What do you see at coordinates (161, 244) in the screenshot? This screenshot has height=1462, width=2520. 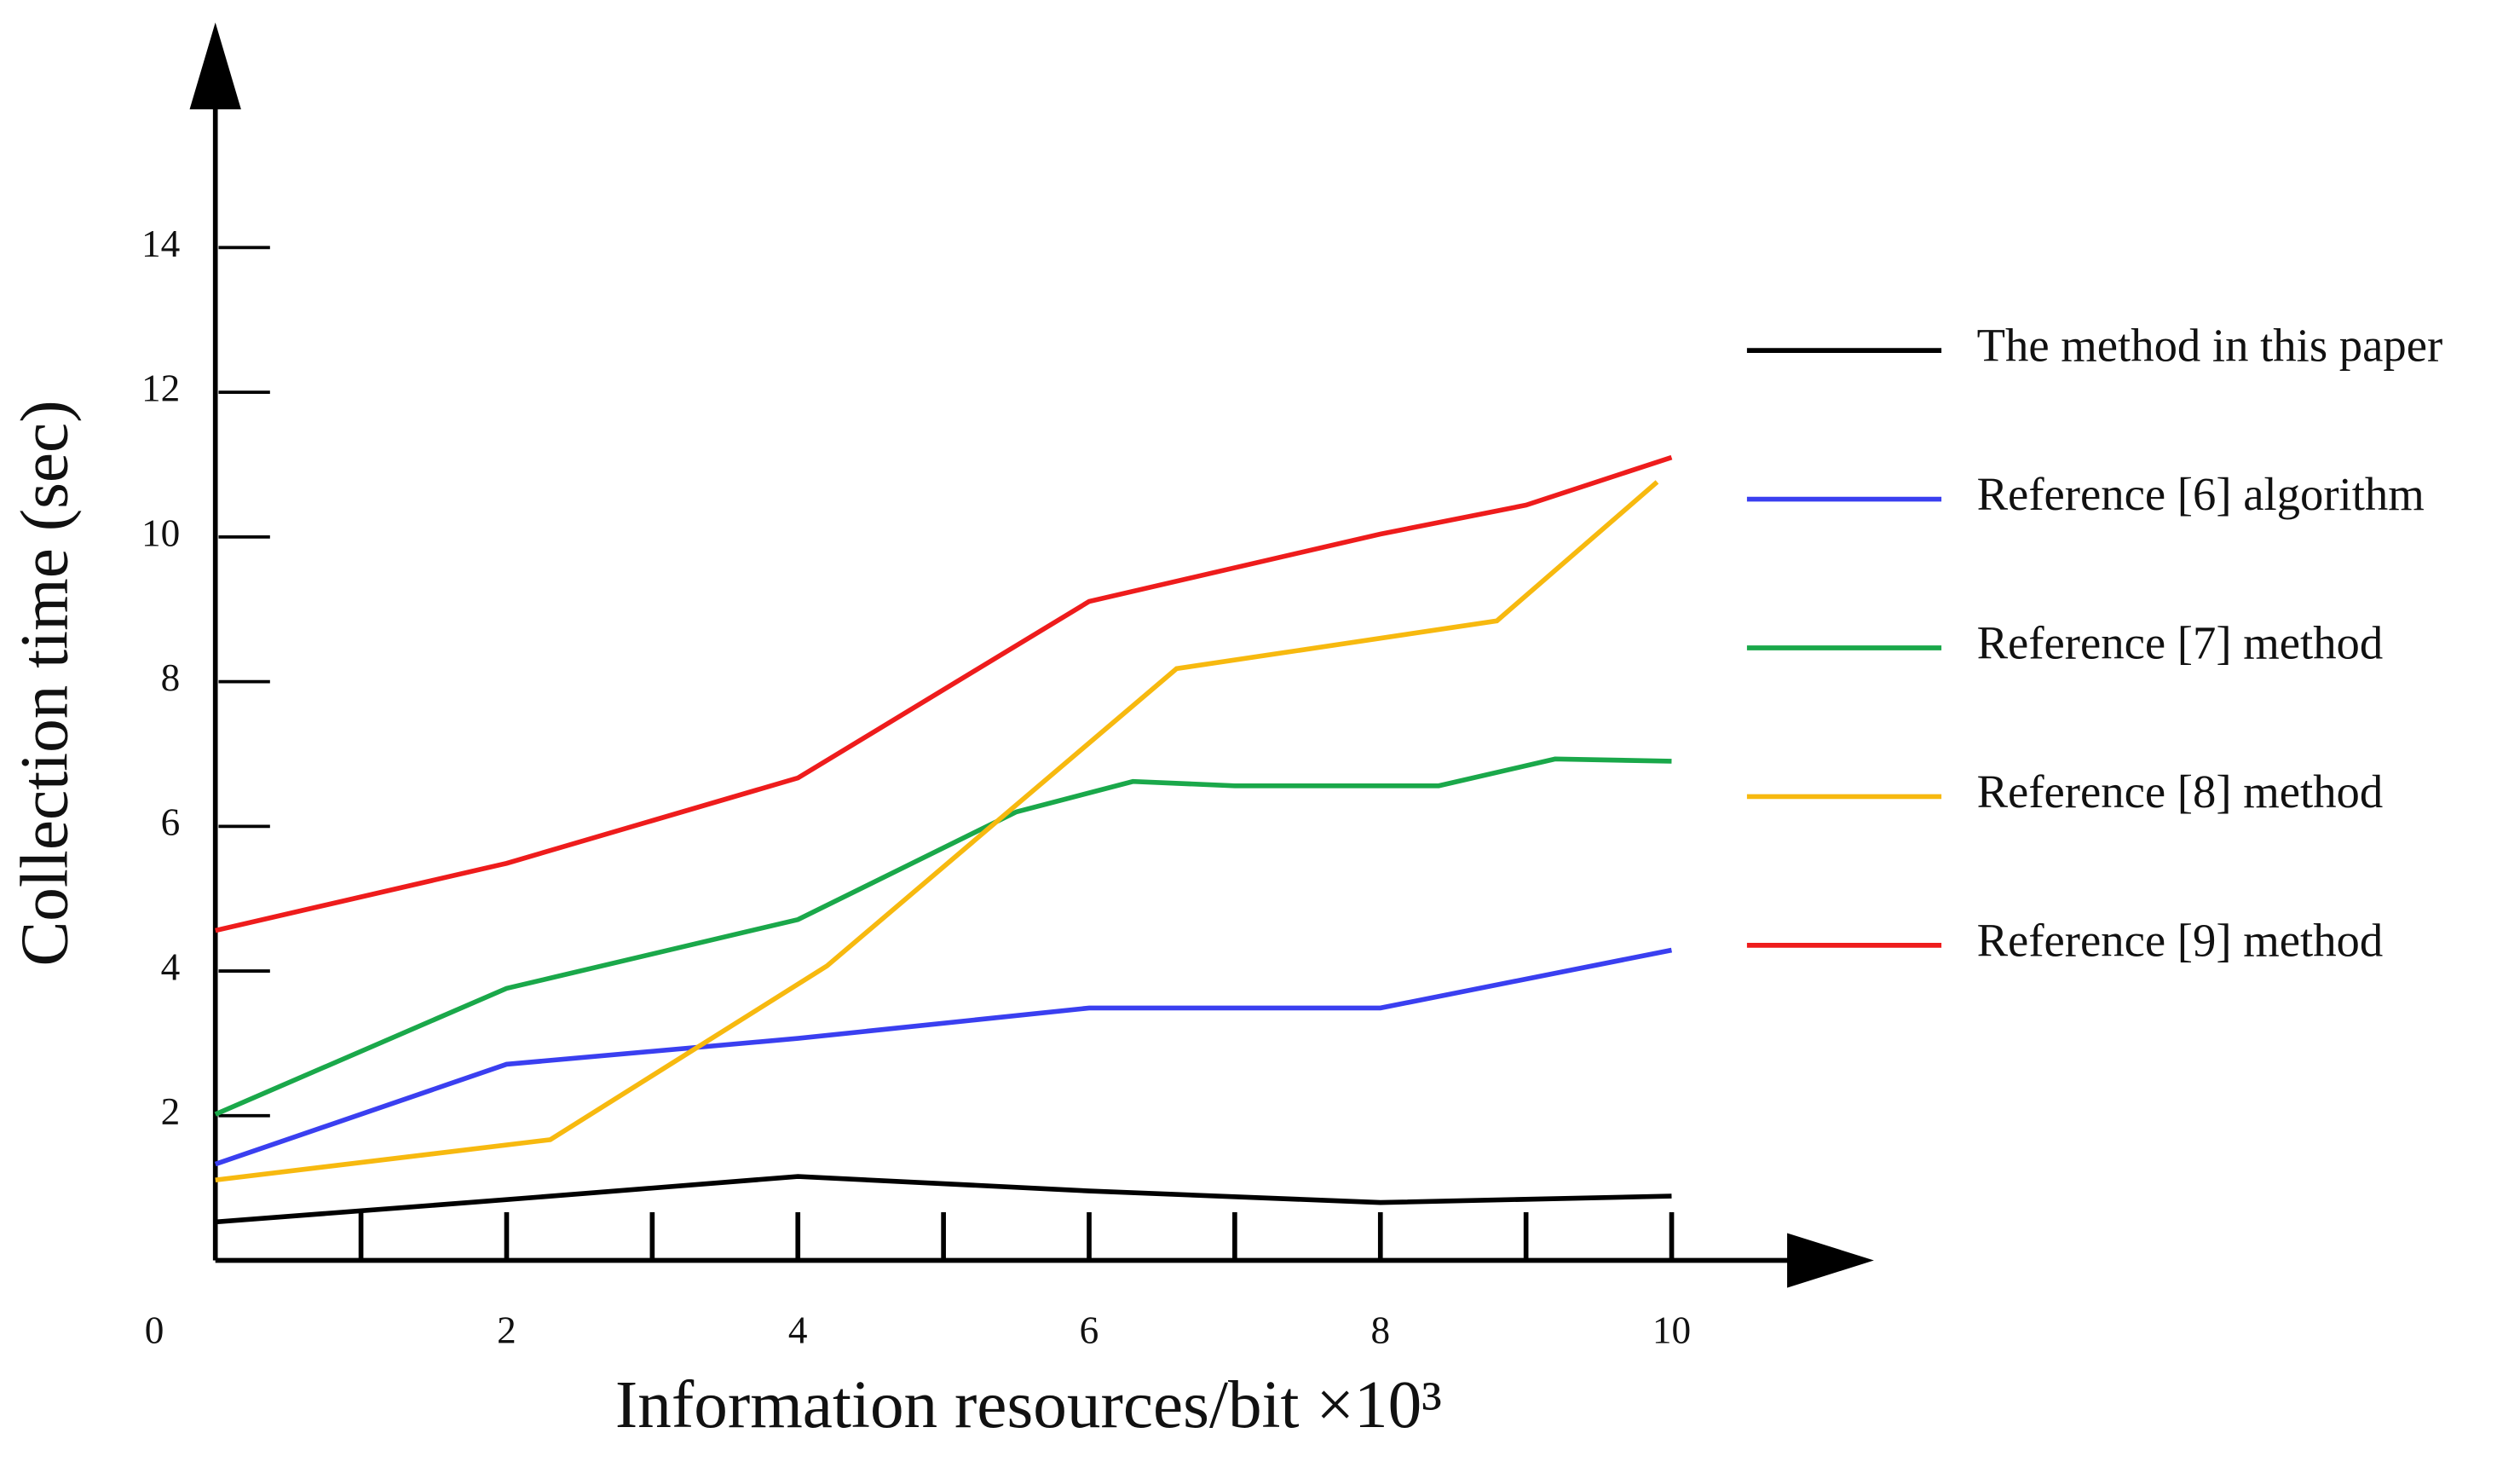 I see `y-tick-label: 14` at bounding box center [161, 244].